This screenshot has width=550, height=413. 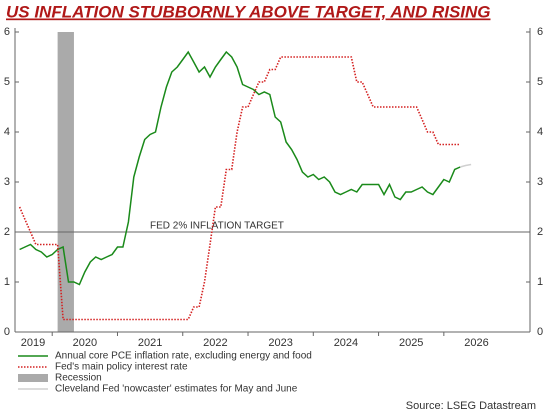 What do you see at coordinates (7, 132) in the screenshot?
I see `y-tick-label: 4` at bounding box center [7, 132].